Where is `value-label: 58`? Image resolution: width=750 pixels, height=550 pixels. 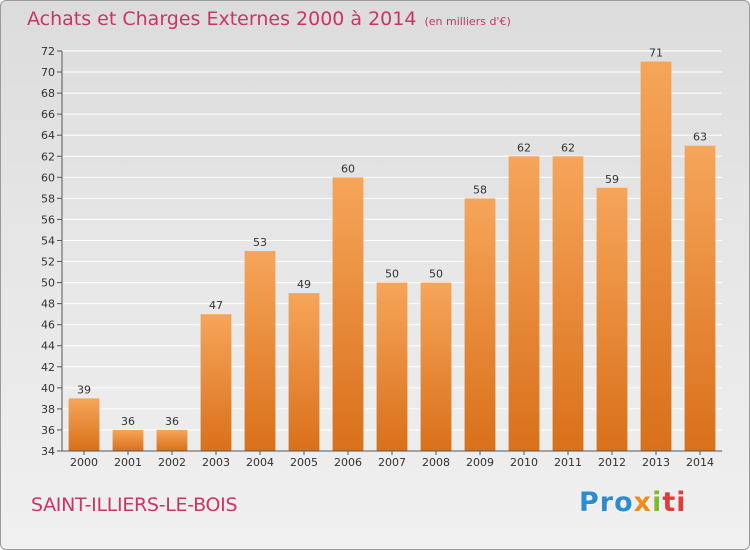
value-label: 58 is located at coordinates (480, 189).